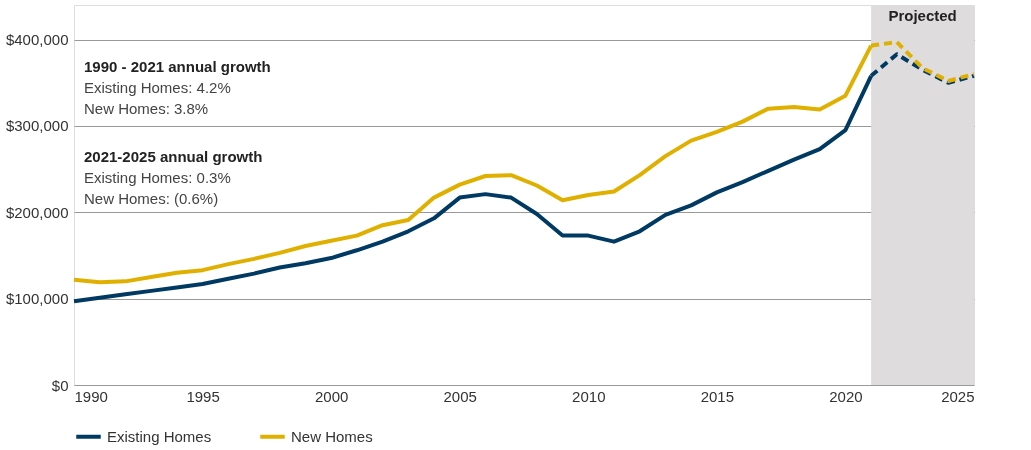 The image size is (1031, 450). What do you see at coordinates (717, 396) in the screenshot?
I see `x-tick-label: 2015` at bounding box center [717, 396].